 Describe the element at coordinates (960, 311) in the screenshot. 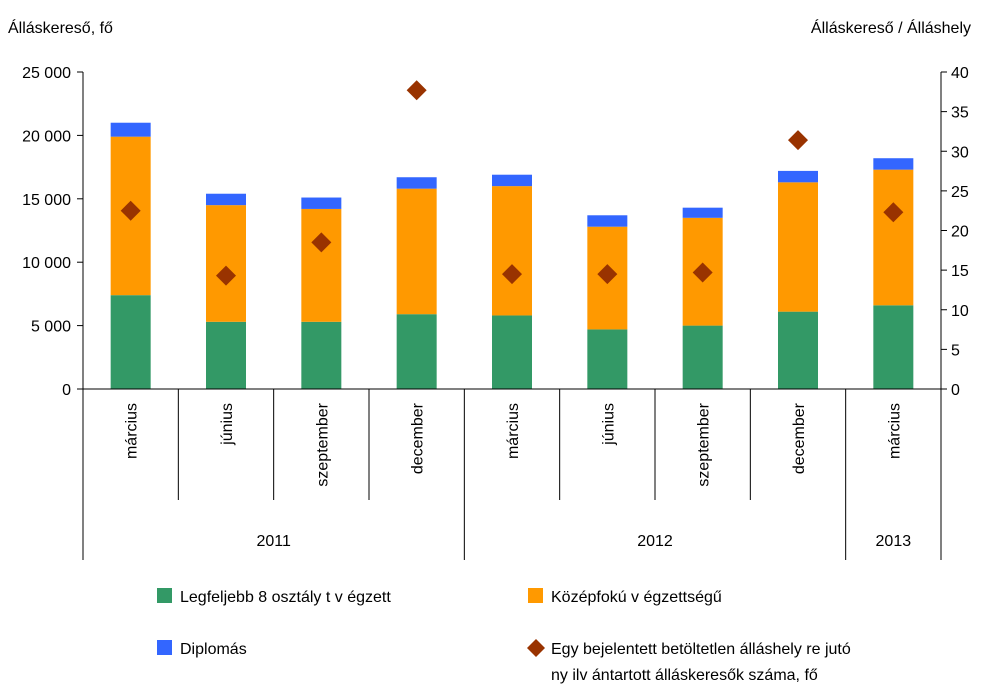

I see `right-tick-label: 10` at that location.